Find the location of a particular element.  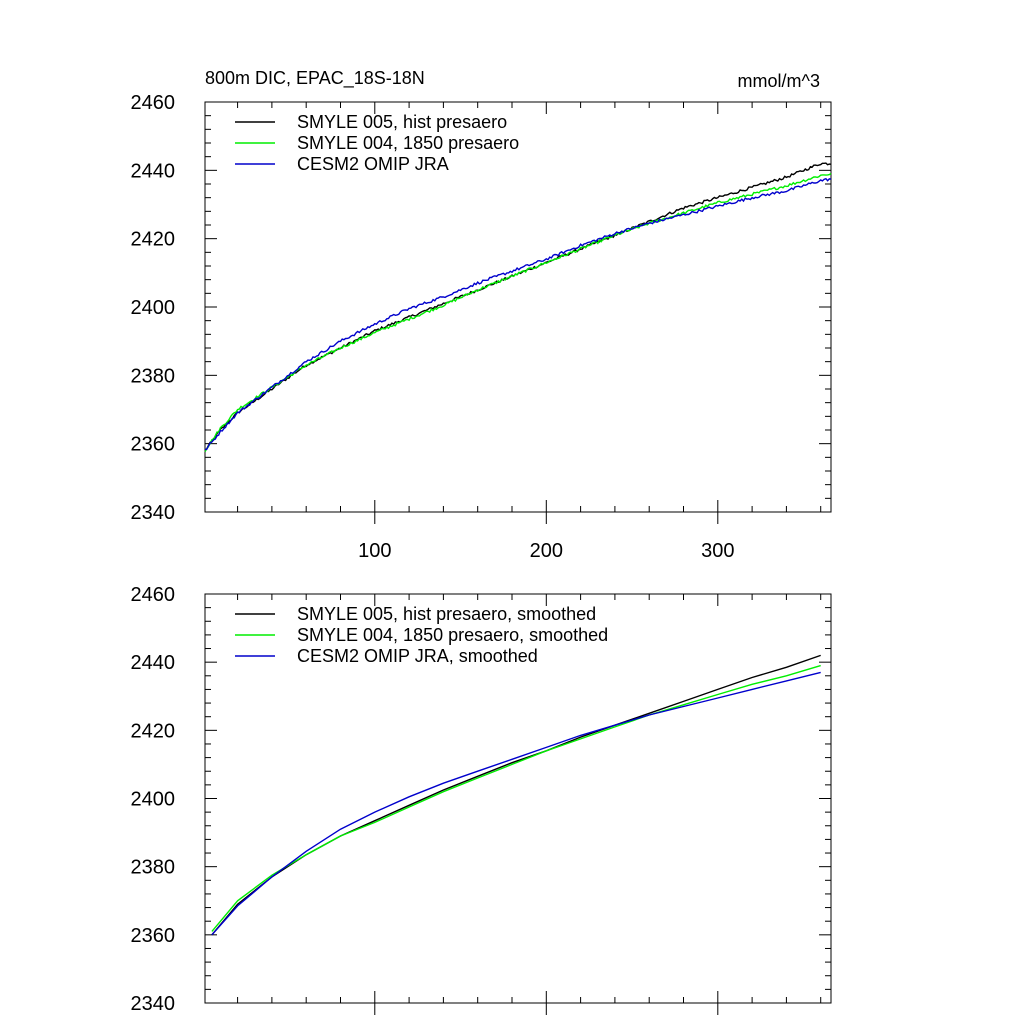

x-tick-label: 300 is located at coordinates (717, 551).